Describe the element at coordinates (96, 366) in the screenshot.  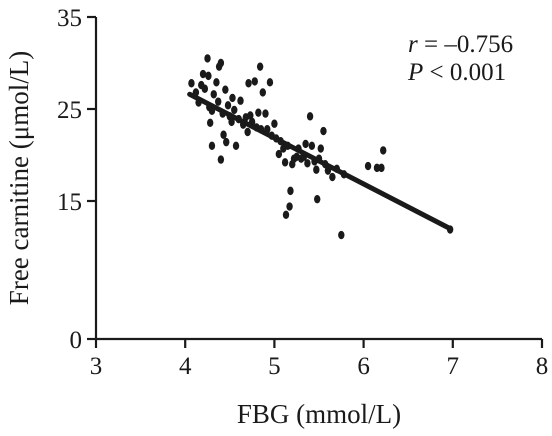
I see `x-tick-label: 3` at that location.